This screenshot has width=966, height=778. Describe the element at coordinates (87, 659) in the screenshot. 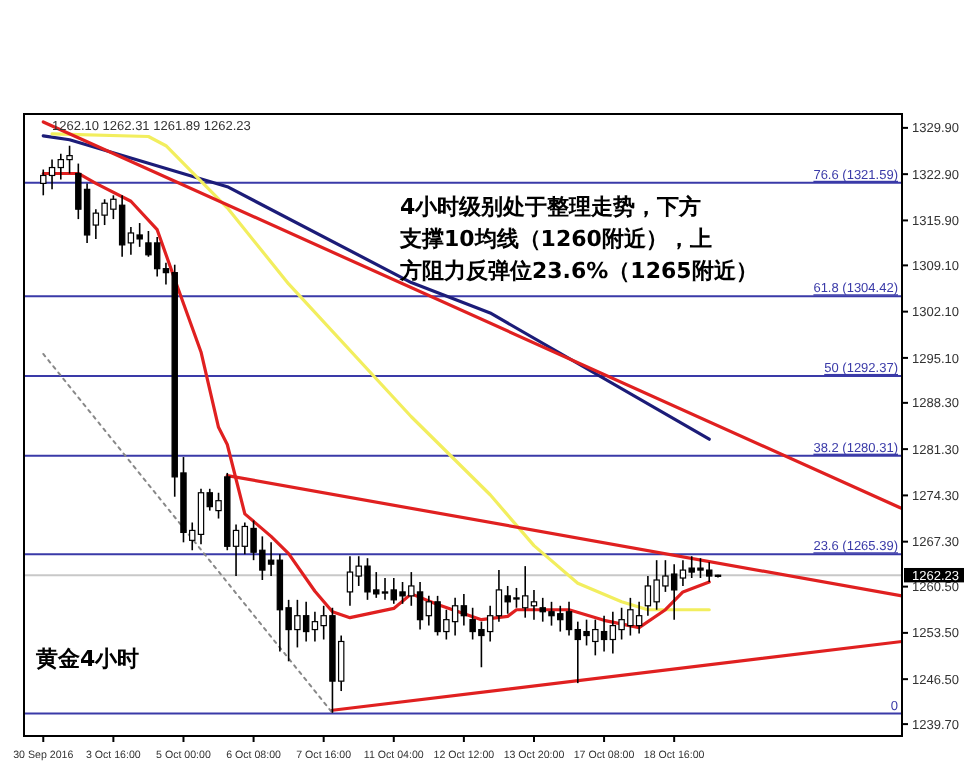

I see `annotation: 黄金4小时` at that location.